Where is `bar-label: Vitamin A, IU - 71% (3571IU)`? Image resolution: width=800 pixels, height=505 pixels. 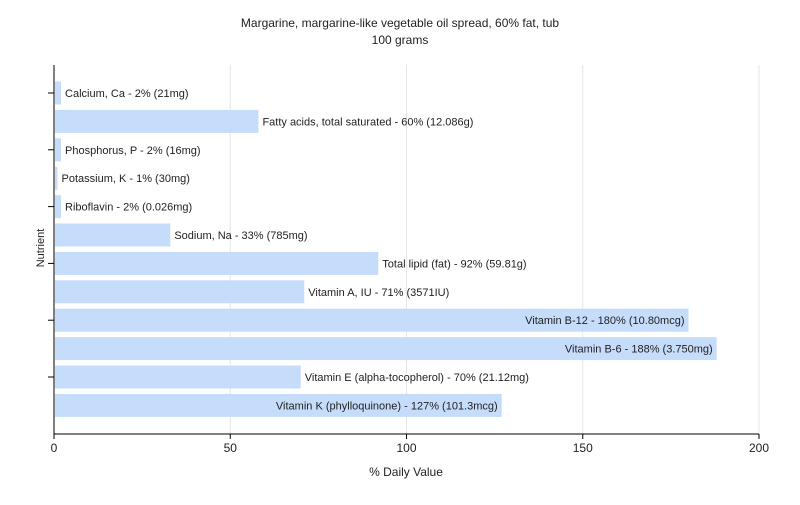 bar-label: Vitamin A, IU - 71% (3571IU) is located at coordinates (378, 293).